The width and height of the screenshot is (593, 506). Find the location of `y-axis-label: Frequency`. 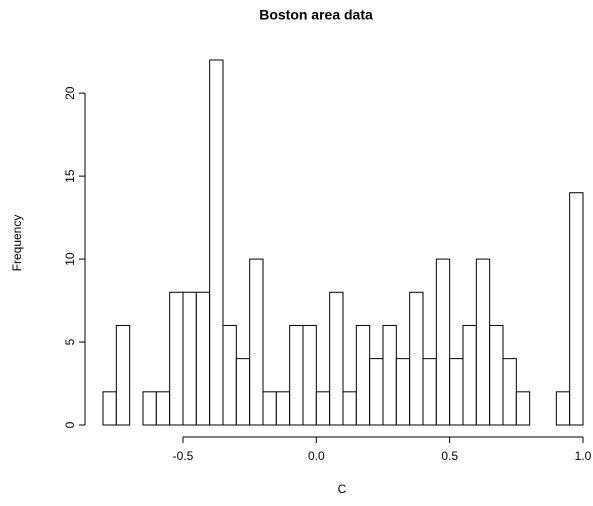

y-axis-label: Frequency is located at coordinates (17, 243).